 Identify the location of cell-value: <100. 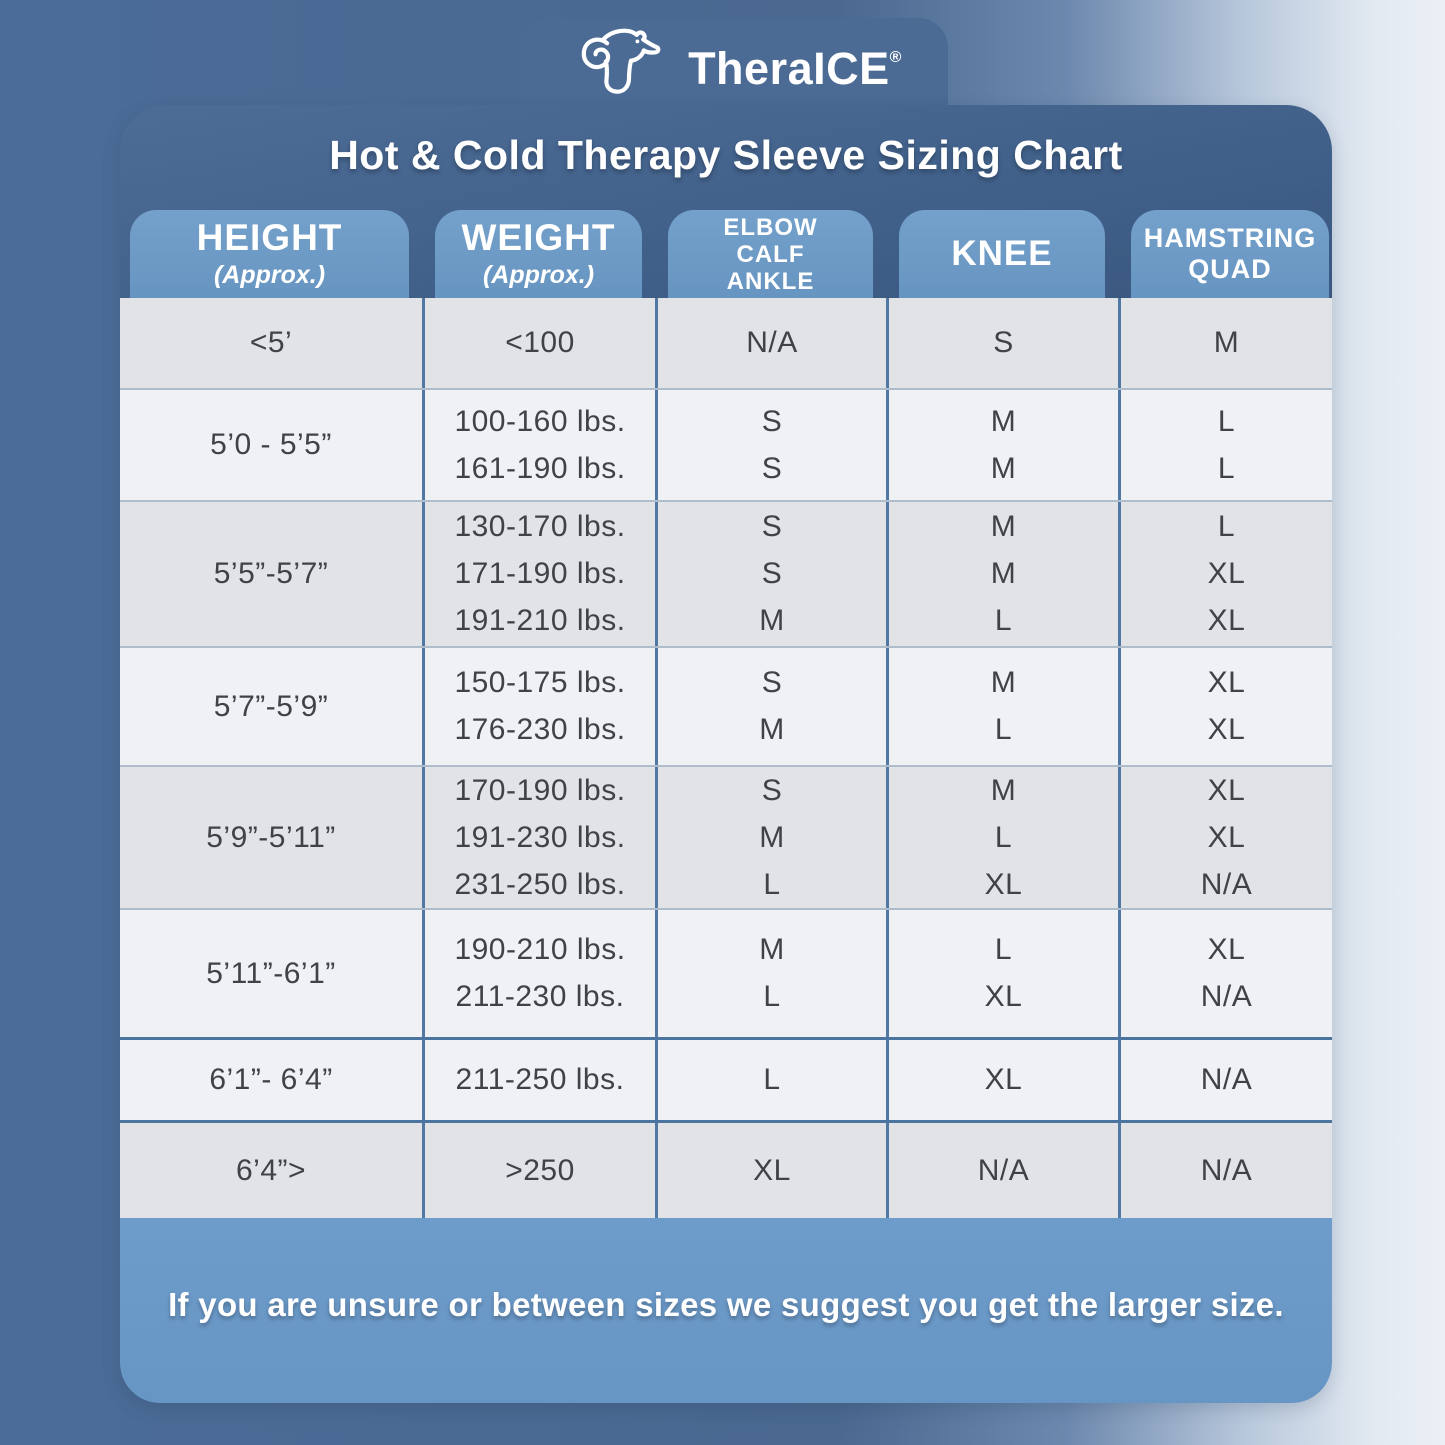
(540, 342).